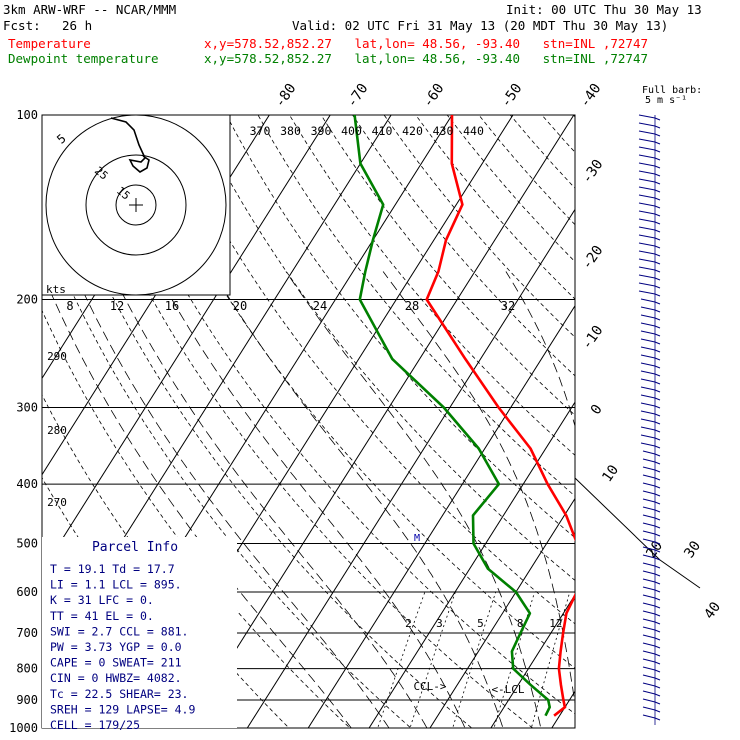  Describe the element at coordinates (429, 686) in the screenshot. I see `ccl-marker: CCL->` at that location.